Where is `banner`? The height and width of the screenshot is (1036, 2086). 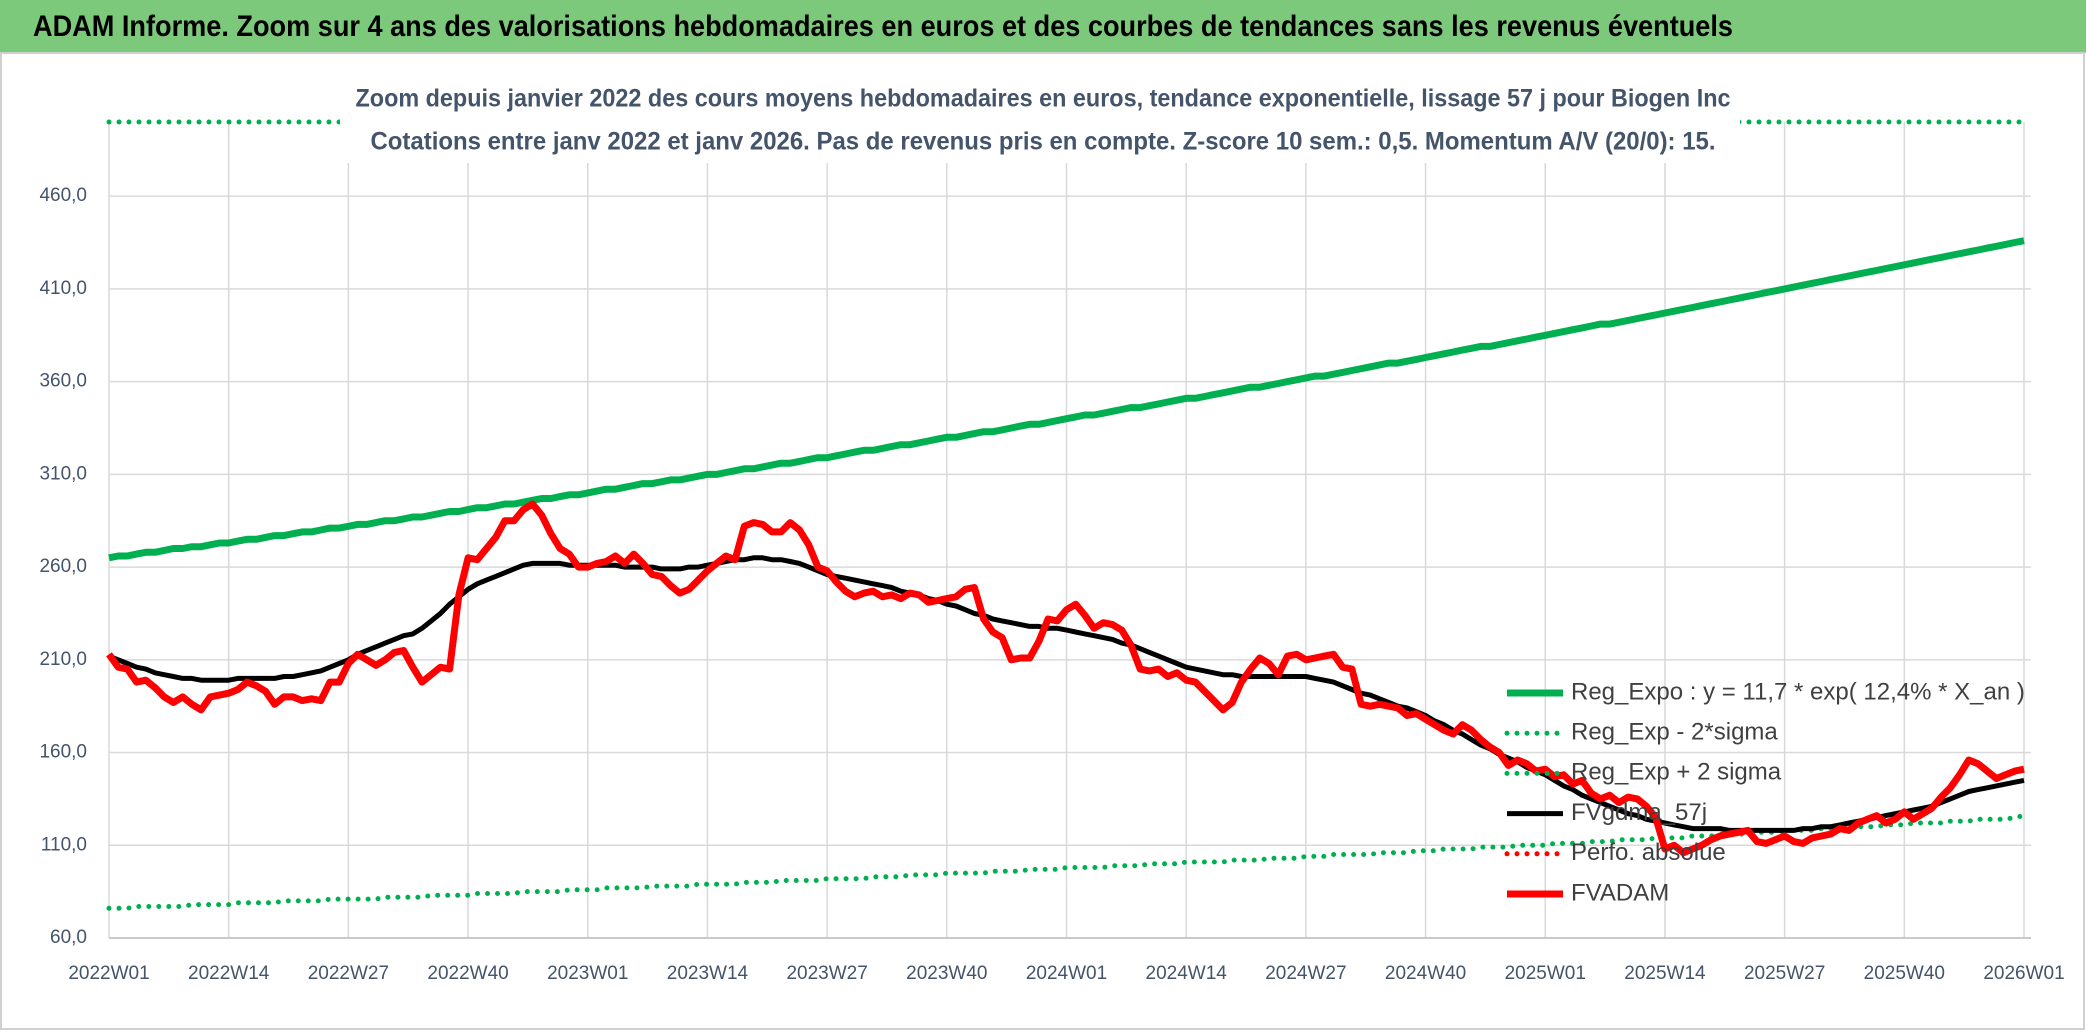
banner is located at coordinates (1043, 26).